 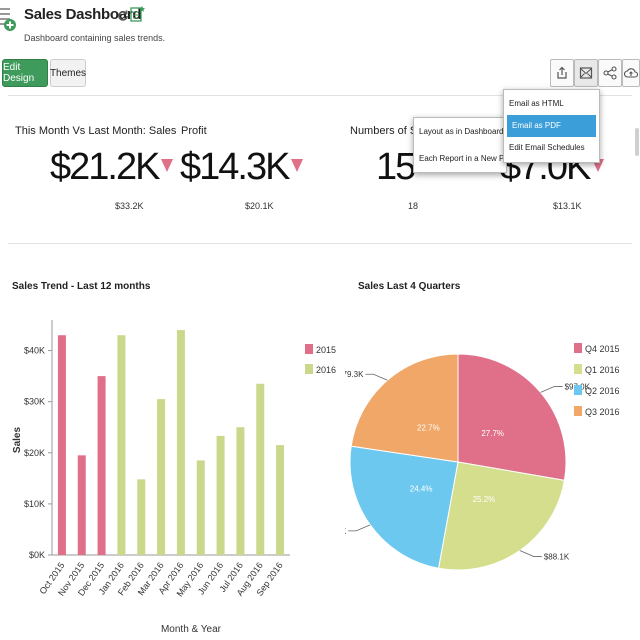 I want to click on legend-label-q2-2016: Q2 2016, so click(x=602, y=391).